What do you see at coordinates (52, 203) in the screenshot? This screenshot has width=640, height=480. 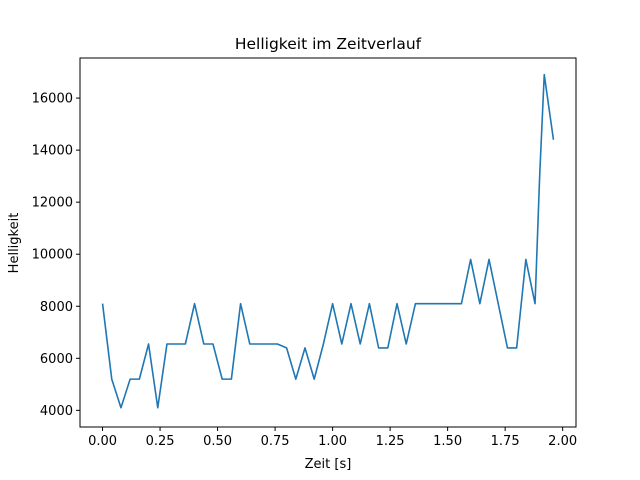 I see `y-tick-label: 12000` at bounding box center [52, 203].